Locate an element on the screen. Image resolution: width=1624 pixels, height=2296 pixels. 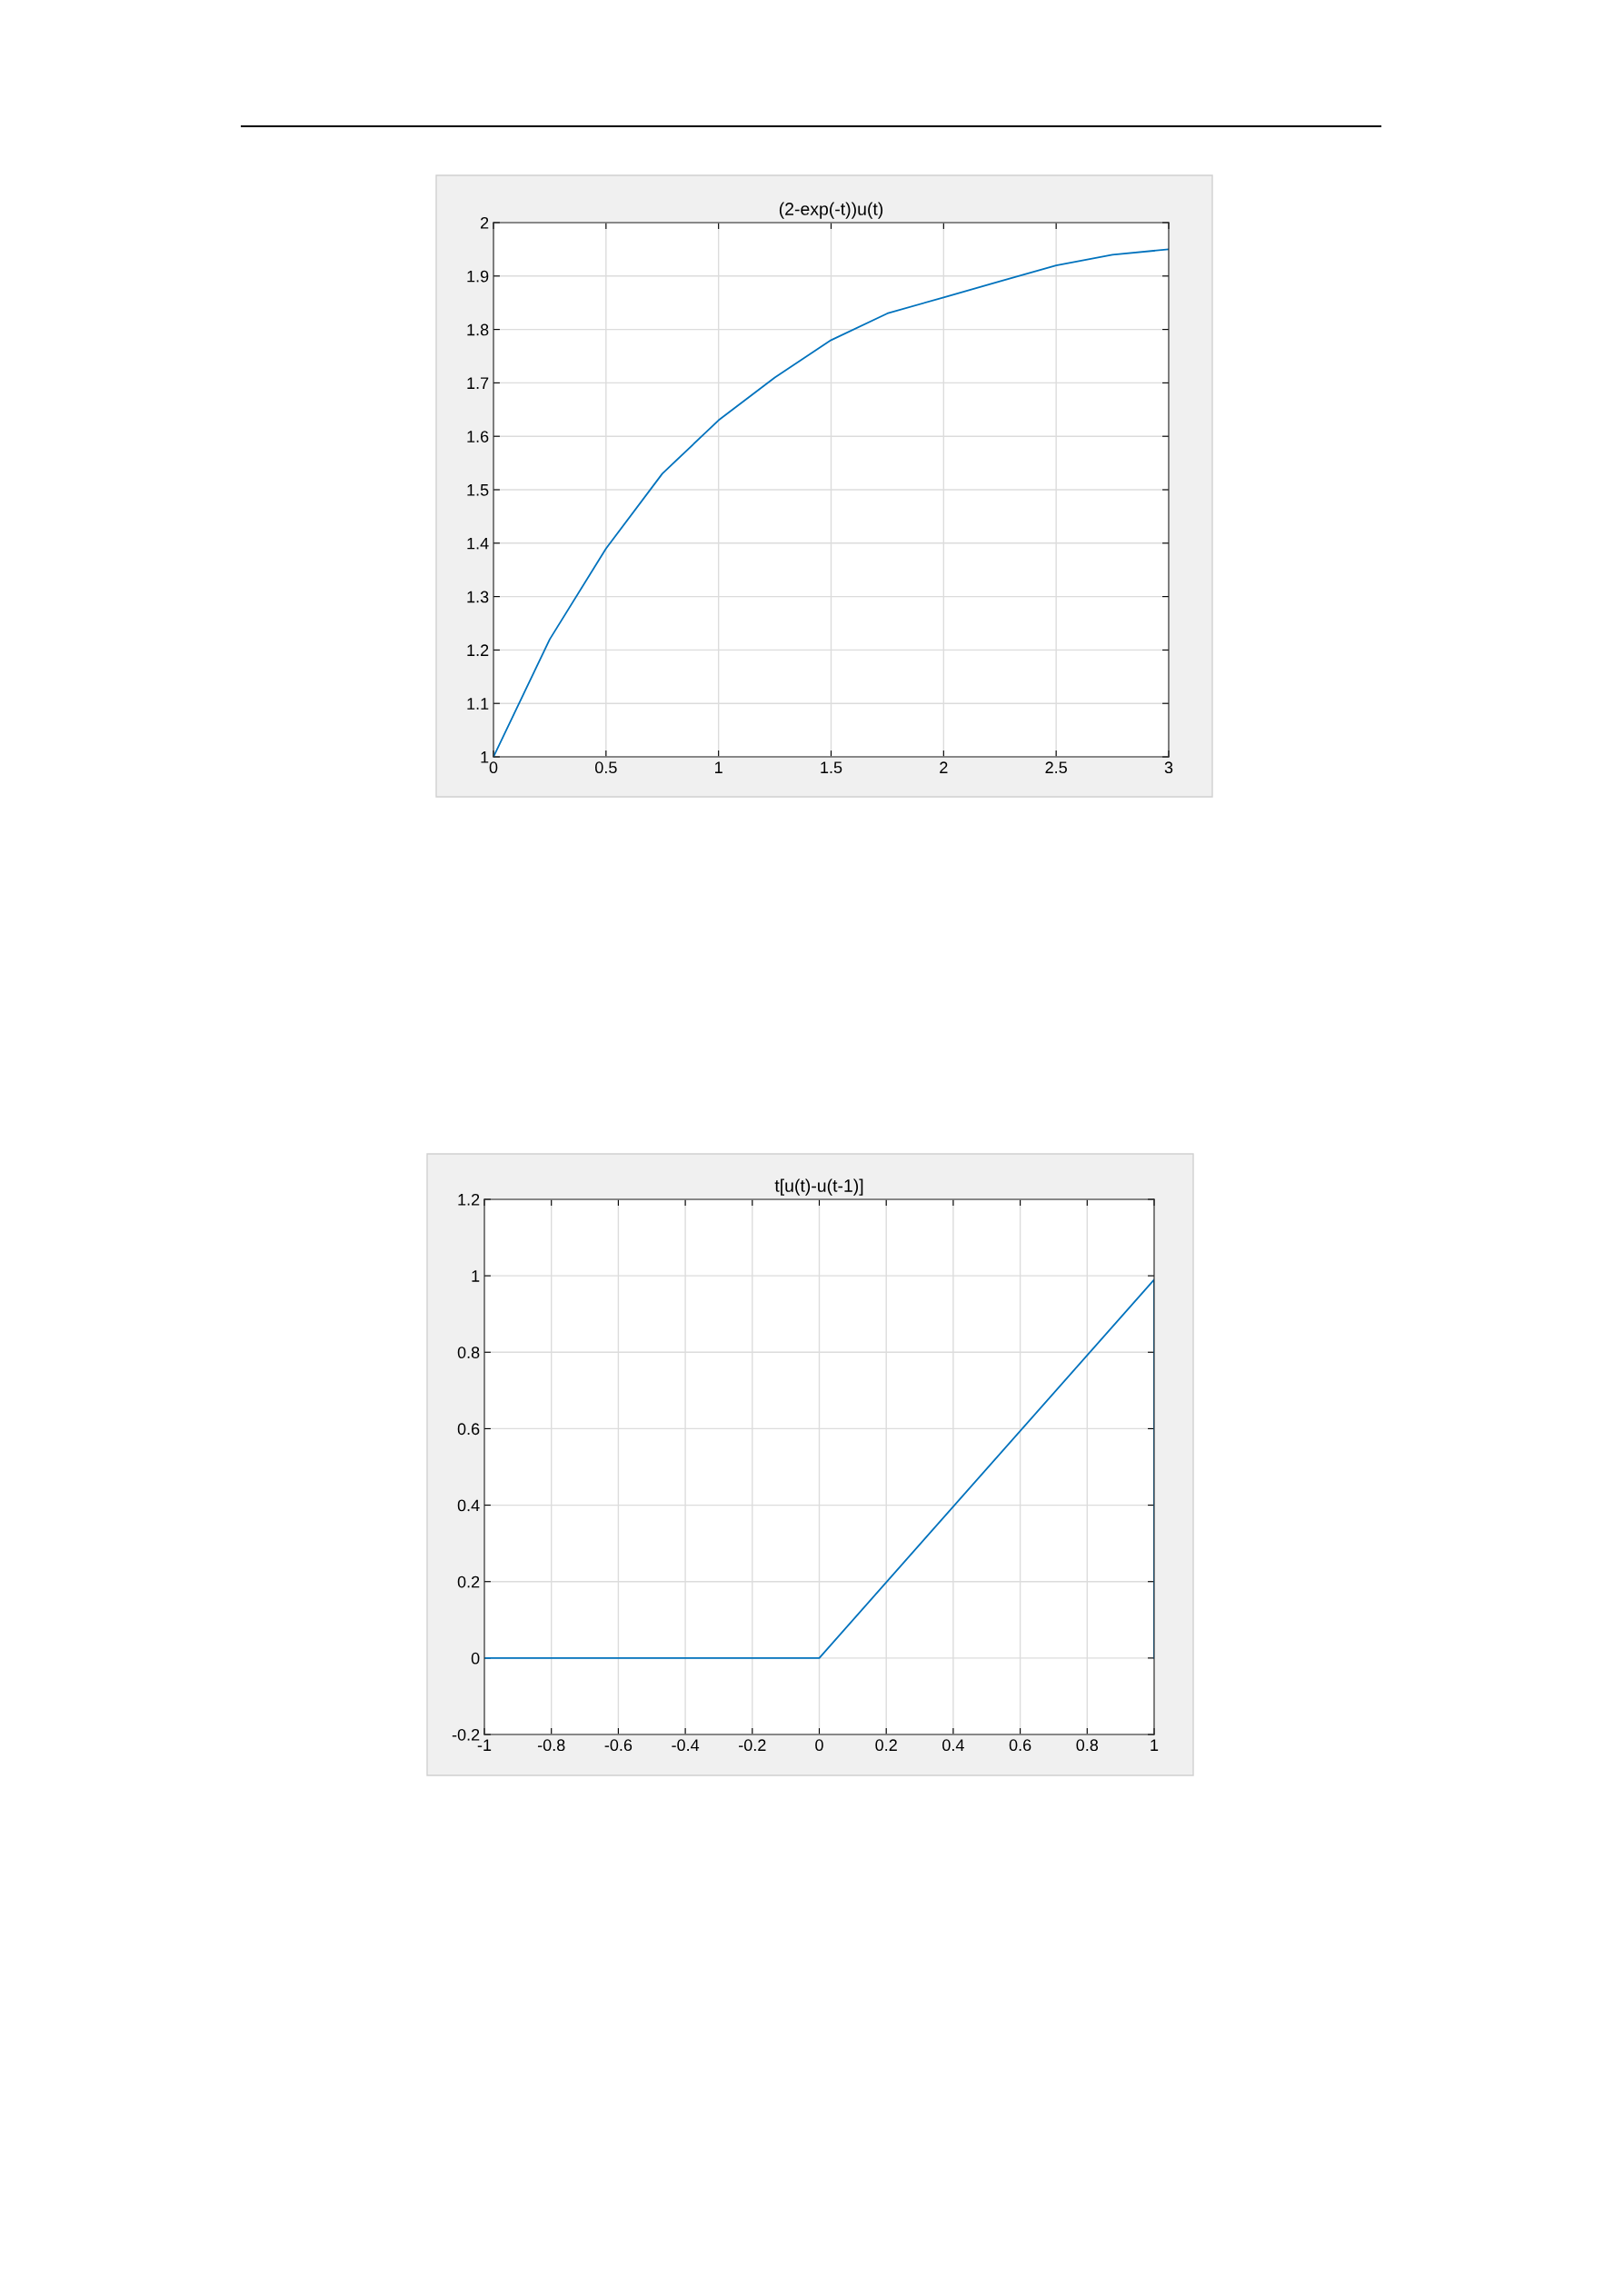
y-tick-label: 0.2 is located at coordinates (468, 1581).